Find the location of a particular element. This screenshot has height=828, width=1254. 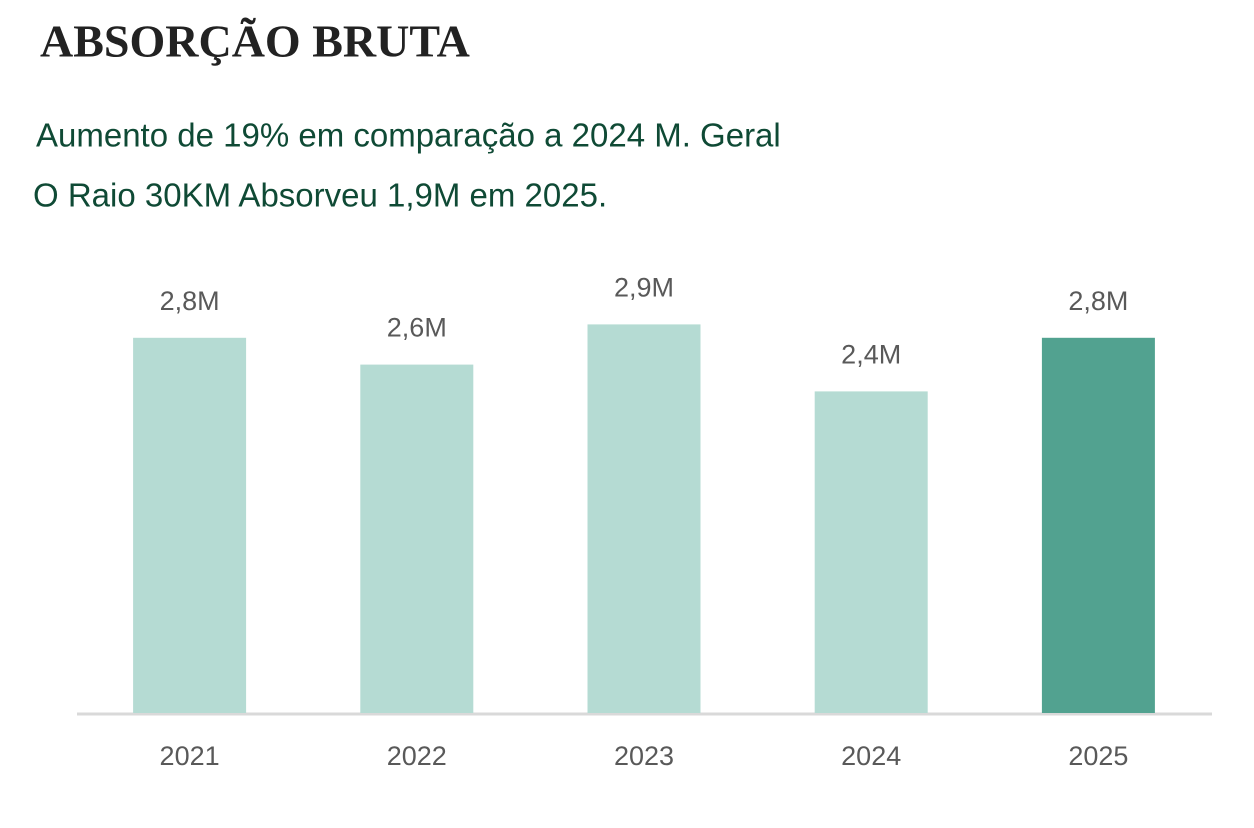

x-tick-label: 2025 is located at coordinates (1098, 756).